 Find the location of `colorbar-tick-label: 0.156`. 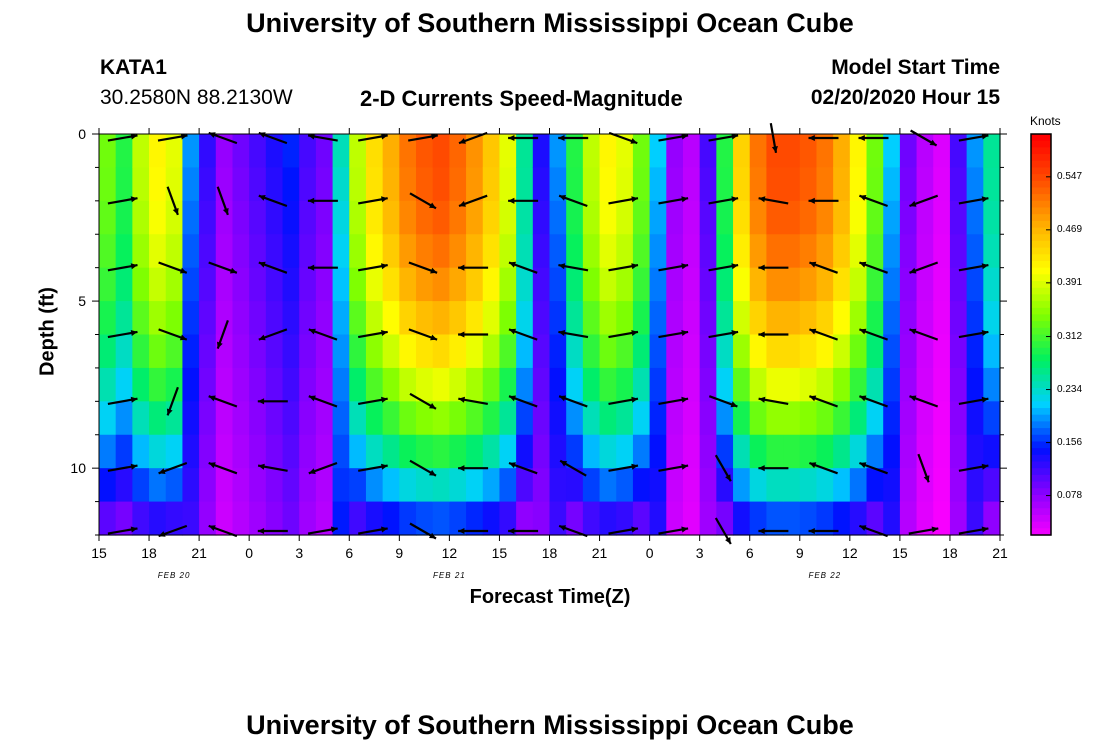

colorbar-tick-label: 0.156 is located at coordinates (1070, 442).